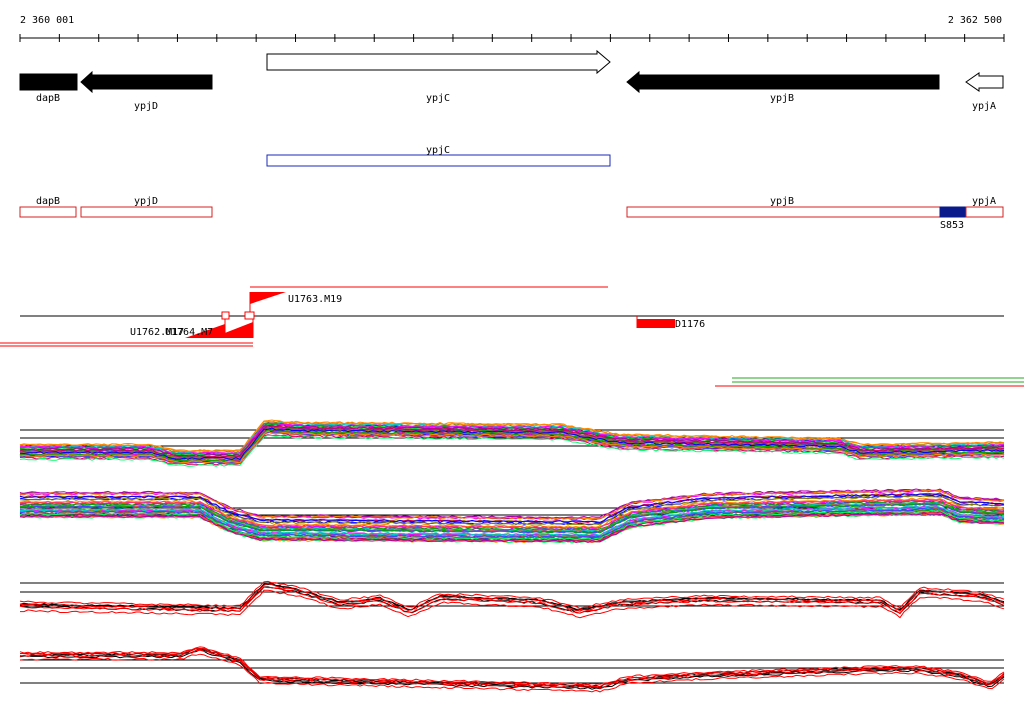 The height and width of the screenshot is (714, 1024). Describe the element at coordinates (225, 315) in the screenshot. I see `feature-marker-a` at that location.